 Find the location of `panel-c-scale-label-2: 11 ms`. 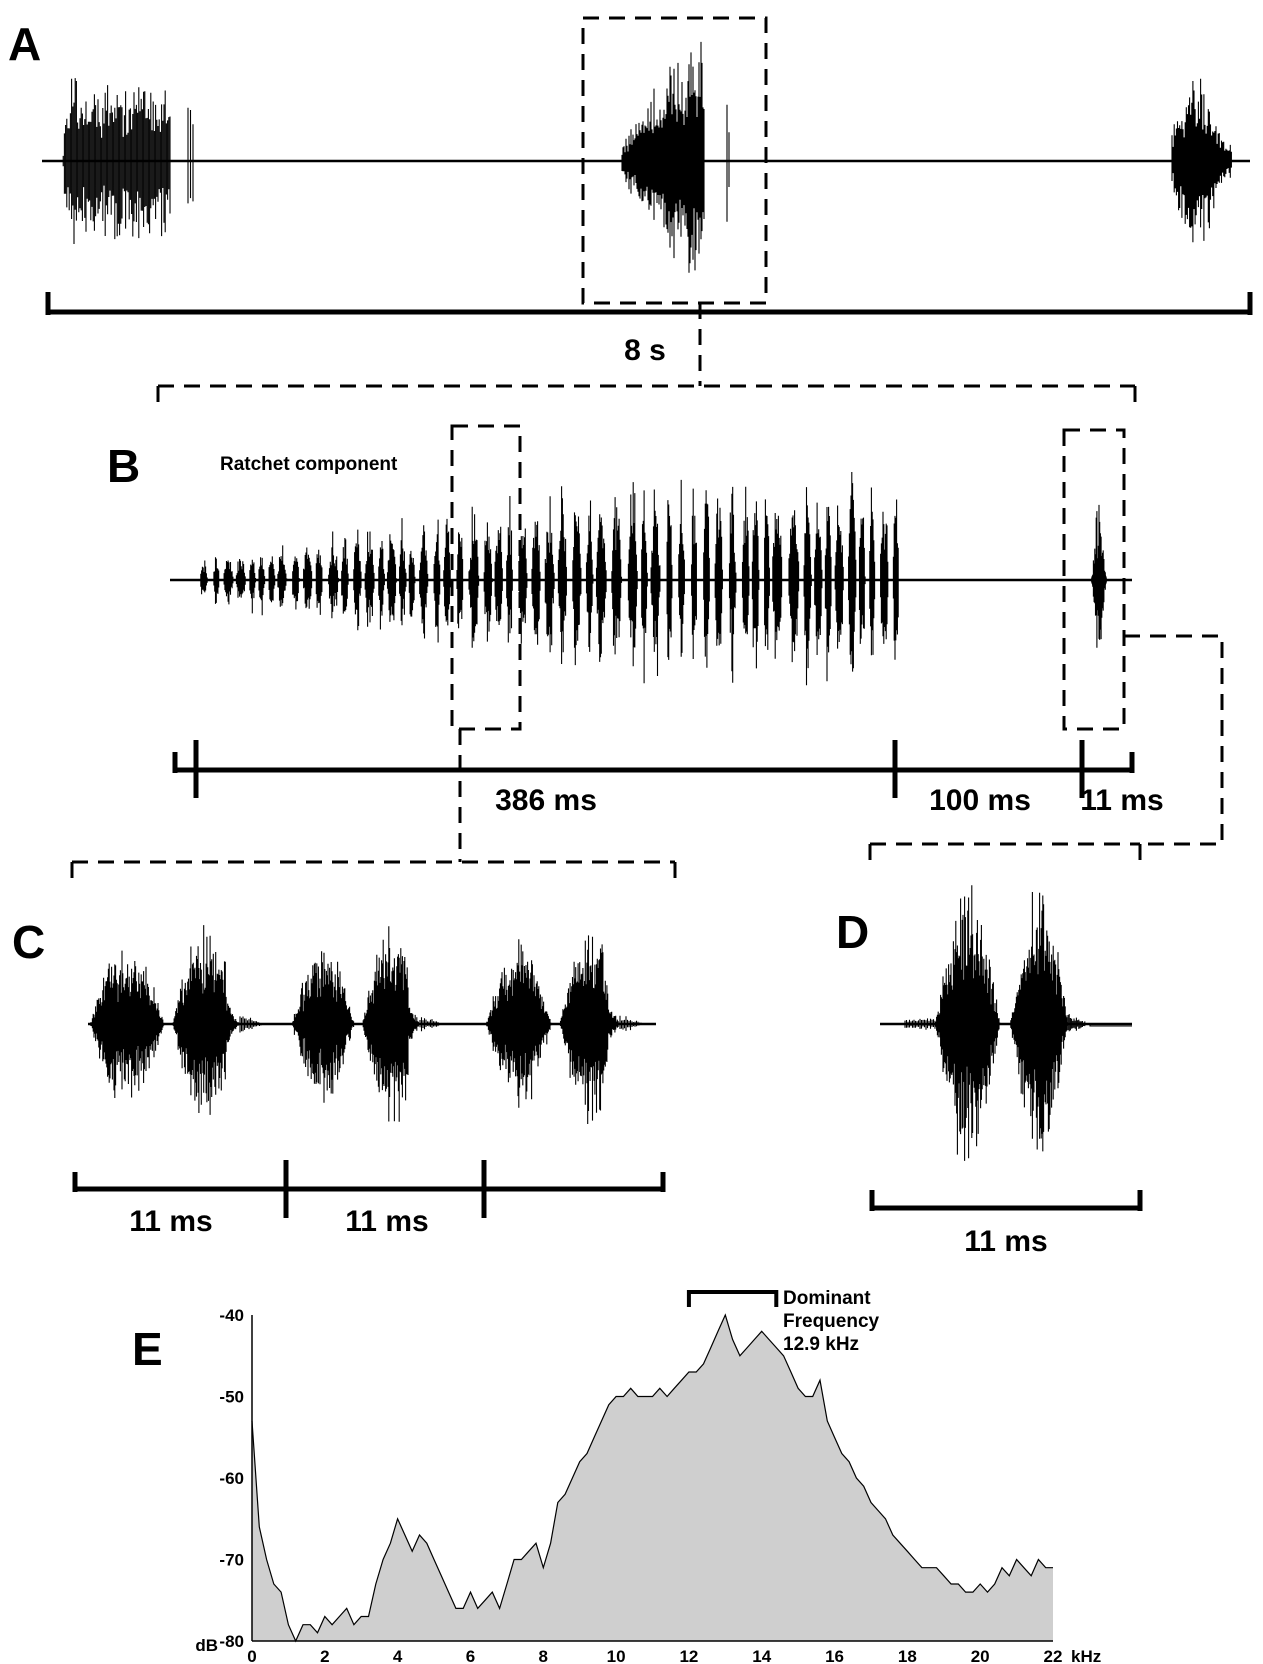

panel-c-scale-label-2: 11 ms is located at coordinates (386, 1221).